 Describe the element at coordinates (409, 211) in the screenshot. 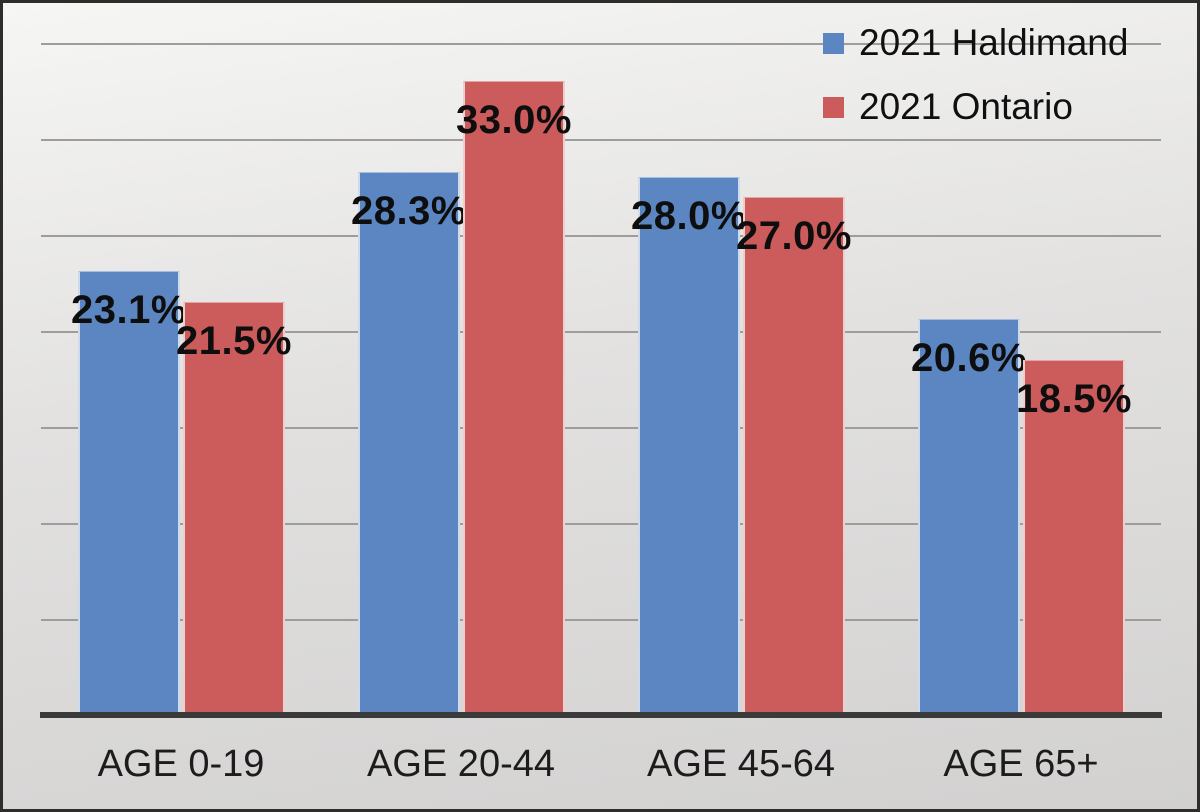

I see `bar-value-label: 28.3%` at that location.